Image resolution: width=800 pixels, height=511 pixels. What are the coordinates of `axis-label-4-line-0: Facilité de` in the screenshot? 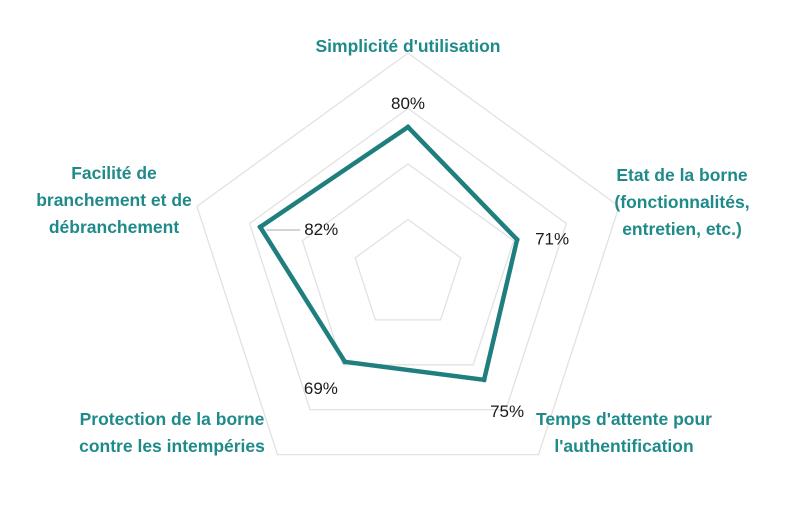 It's located at (114, 173).